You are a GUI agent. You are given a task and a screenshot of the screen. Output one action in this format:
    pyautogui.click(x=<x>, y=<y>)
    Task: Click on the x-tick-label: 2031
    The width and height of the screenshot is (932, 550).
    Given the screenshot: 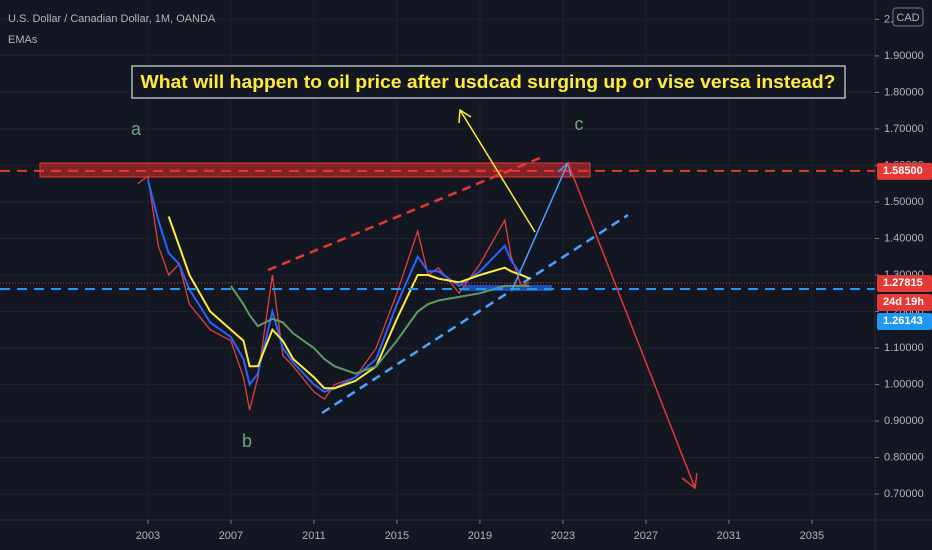 What is the action you would take?
    pyautogui.click(x=729, y=536)
    